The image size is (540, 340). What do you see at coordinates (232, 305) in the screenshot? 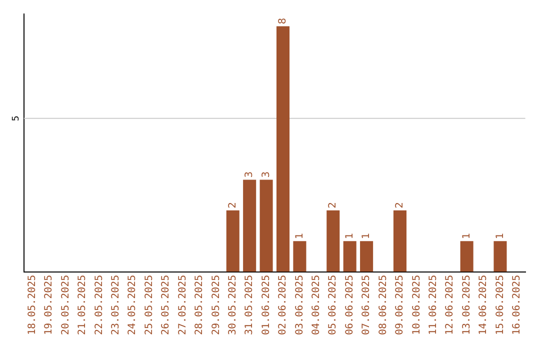
I see `x-tick-label: 30.05.2025` at bounding box center [232, 305].